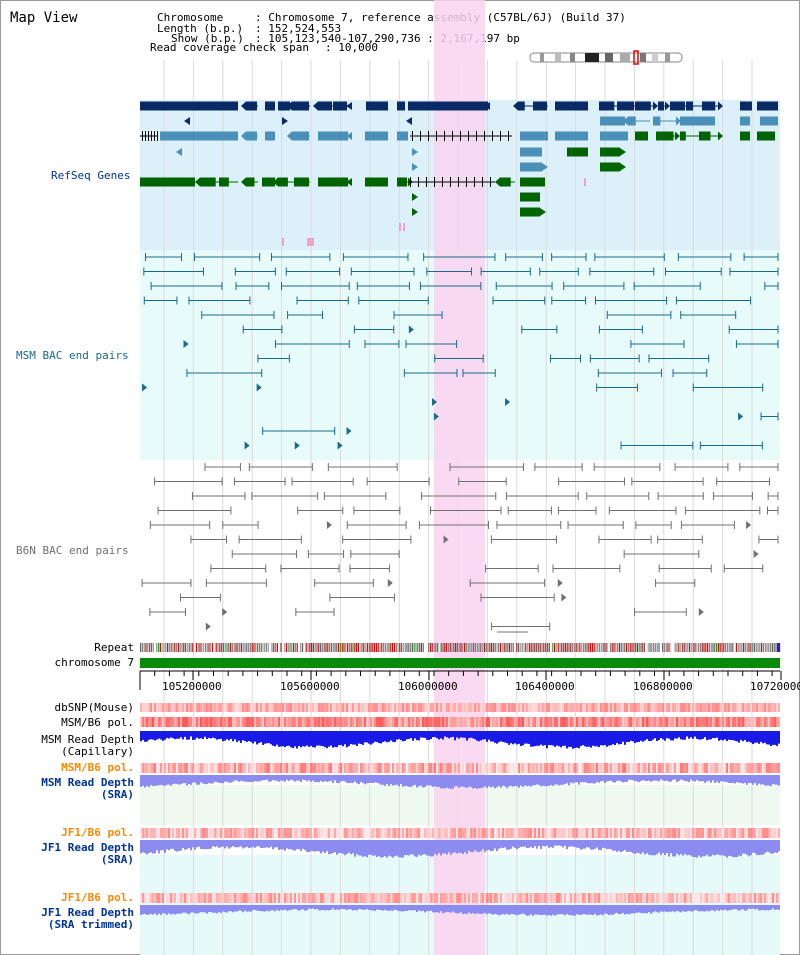 This screenshot has height=955, width=800. I want to click on repeat-track, so click(460, 647).